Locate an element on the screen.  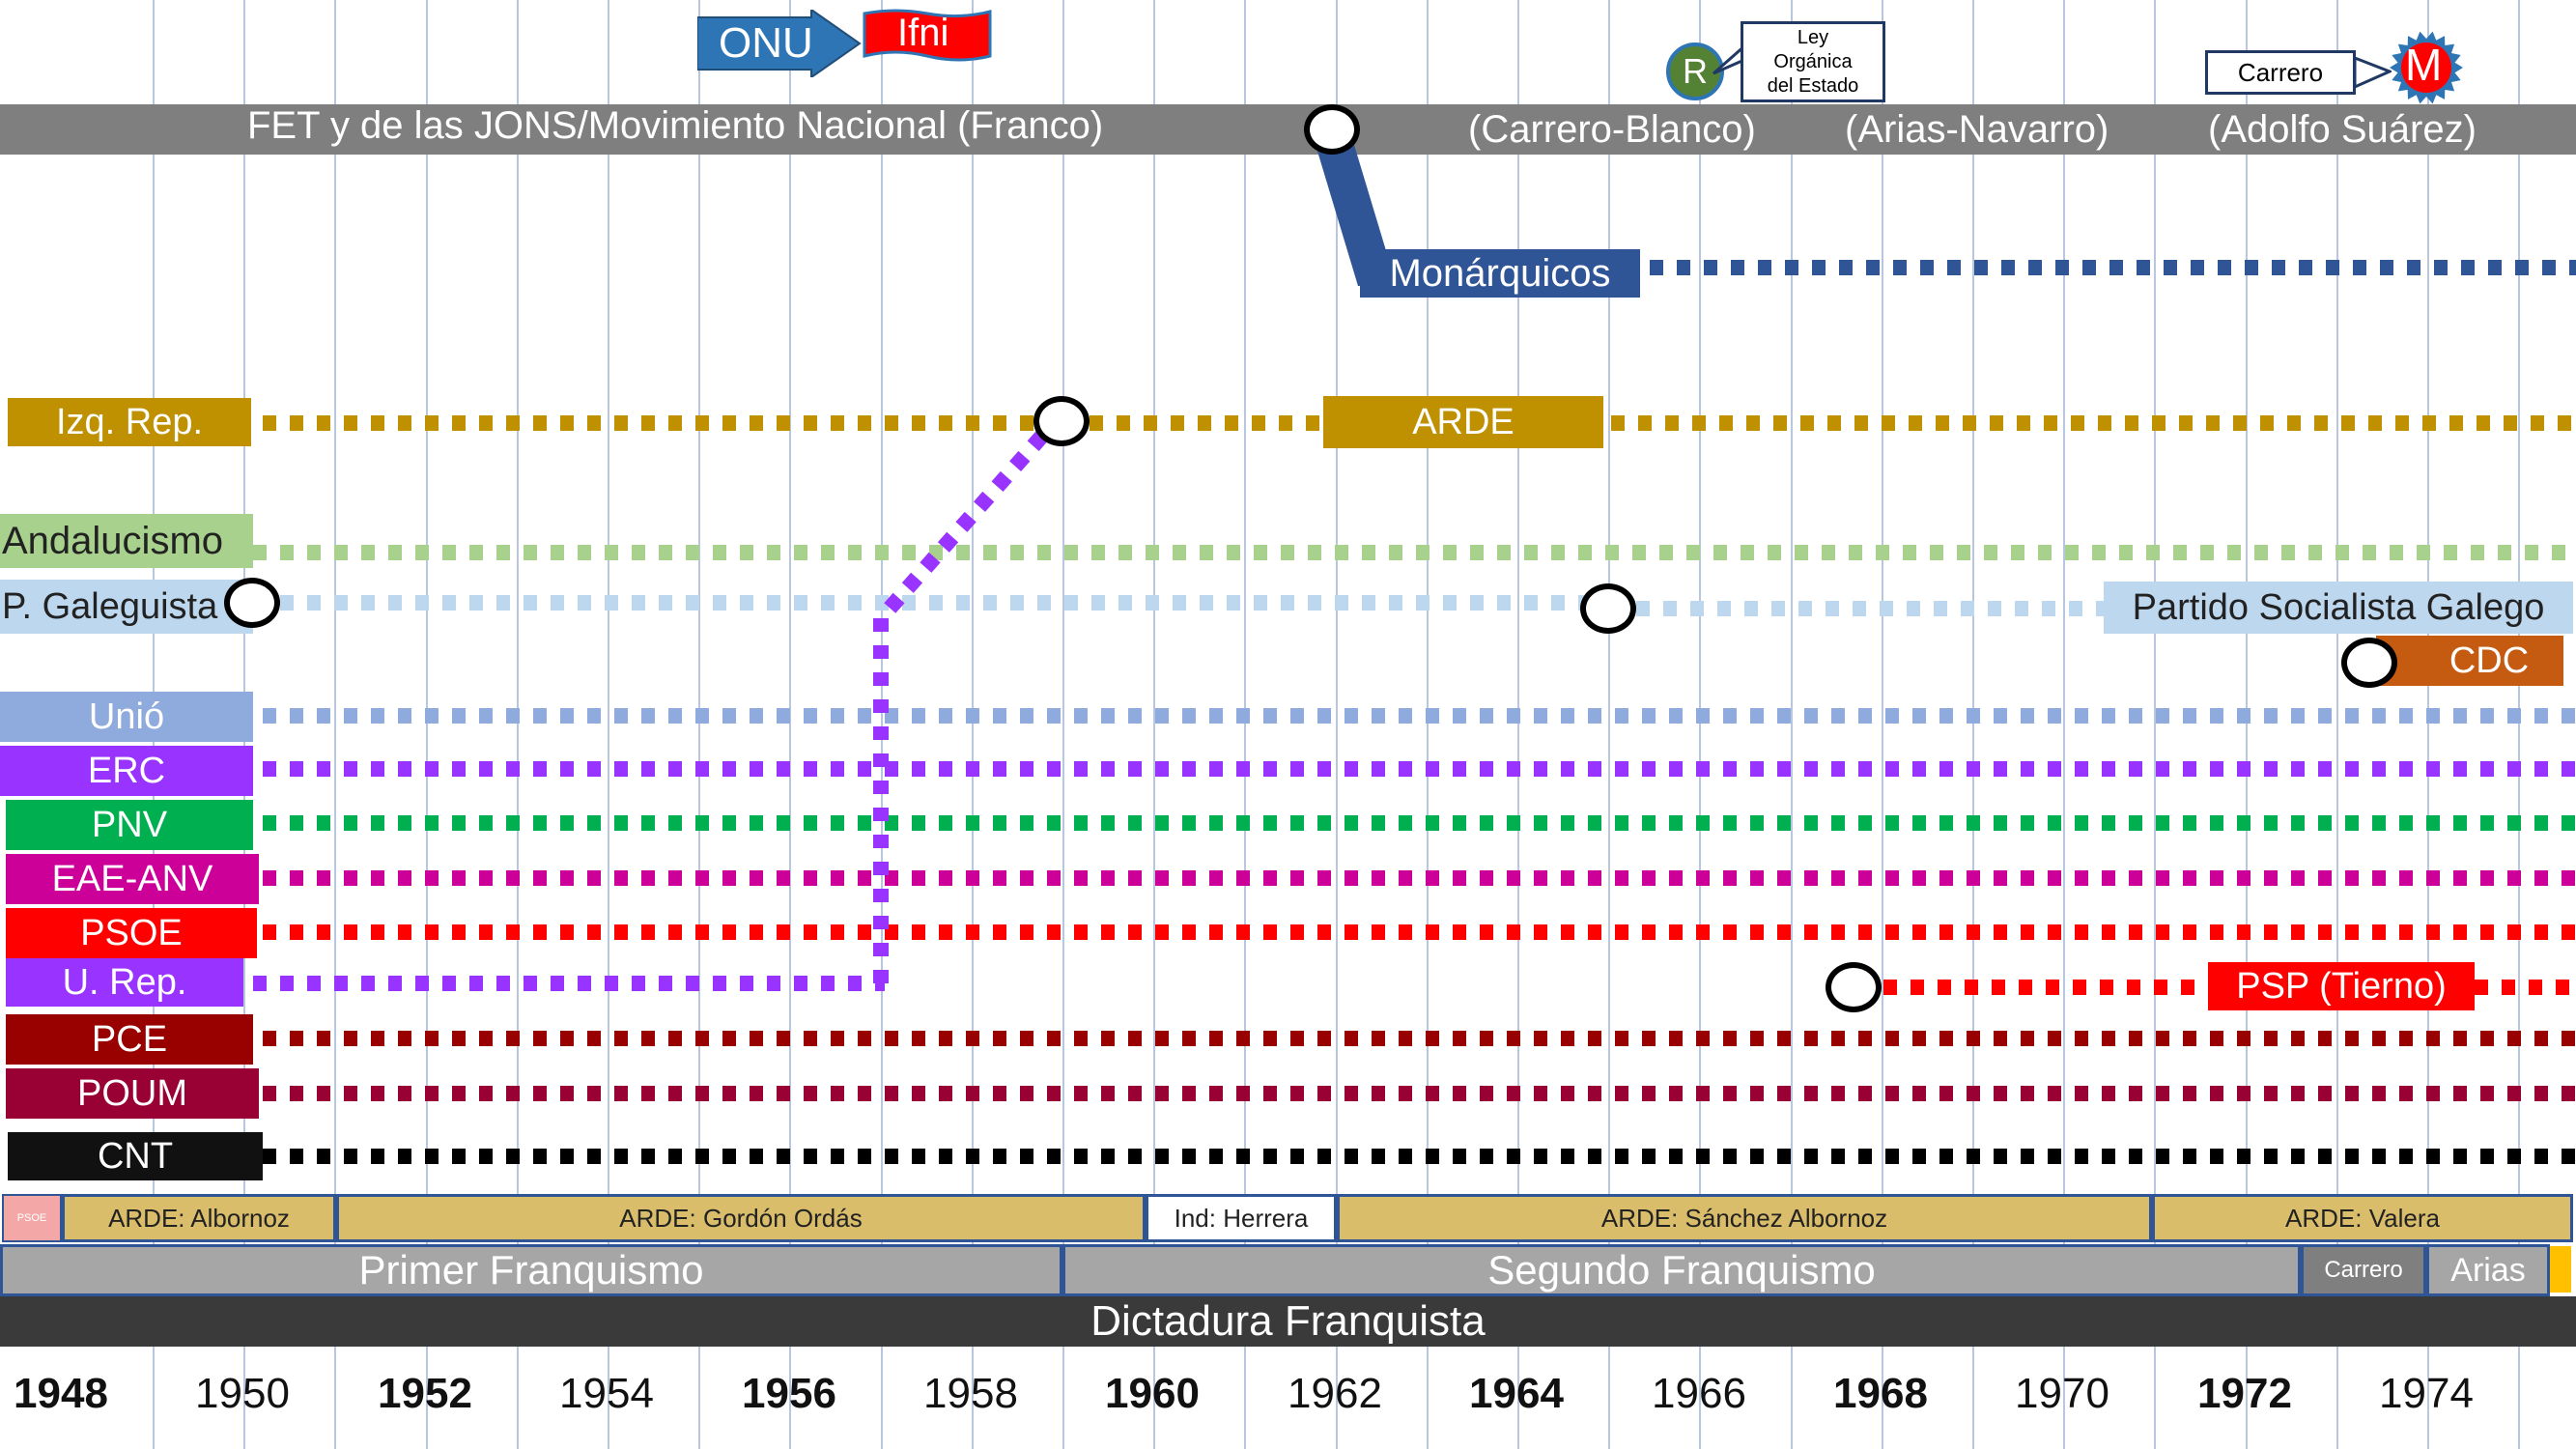
period-arias-label: Arias is located at coordinates (2488, 1270).